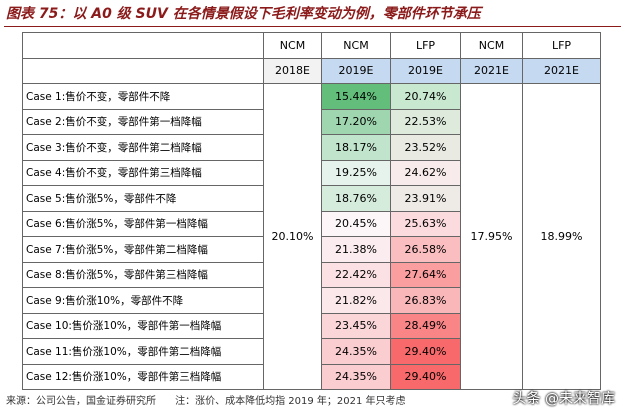 Image resolution: width=627 pixels, height=418 pixels. What do you see at coordinates (425, 223) in the screenshot?
I see `value-cell: 25.63%` at bounding box center [425, 223].